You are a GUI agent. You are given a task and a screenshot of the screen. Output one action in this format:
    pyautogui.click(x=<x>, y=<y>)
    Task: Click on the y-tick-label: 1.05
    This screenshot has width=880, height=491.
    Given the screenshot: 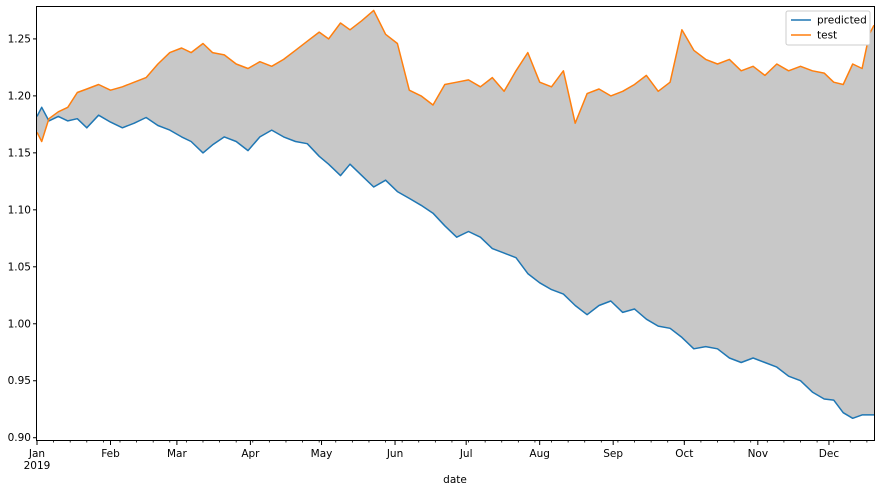 What is the action you would take?
    pyautogui.click(x=19, y=267)
    